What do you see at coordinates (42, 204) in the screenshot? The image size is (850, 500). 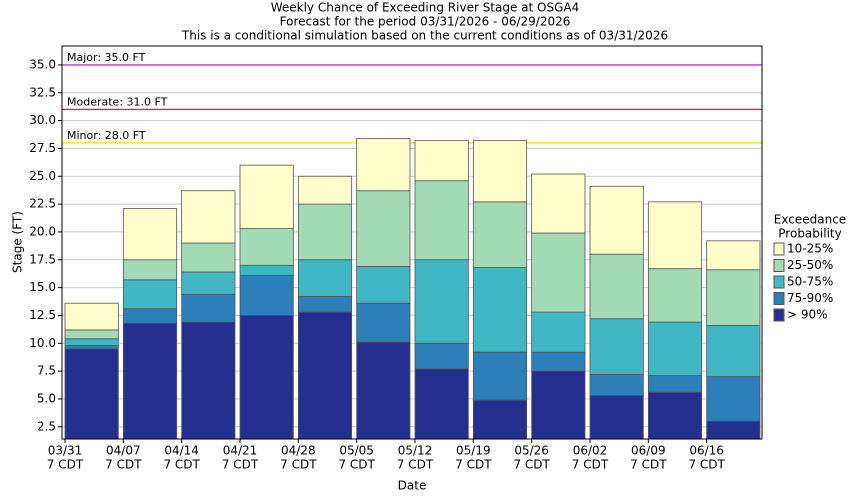 I see `y-tick-label: 22.5` at bounding box center [42, 204].